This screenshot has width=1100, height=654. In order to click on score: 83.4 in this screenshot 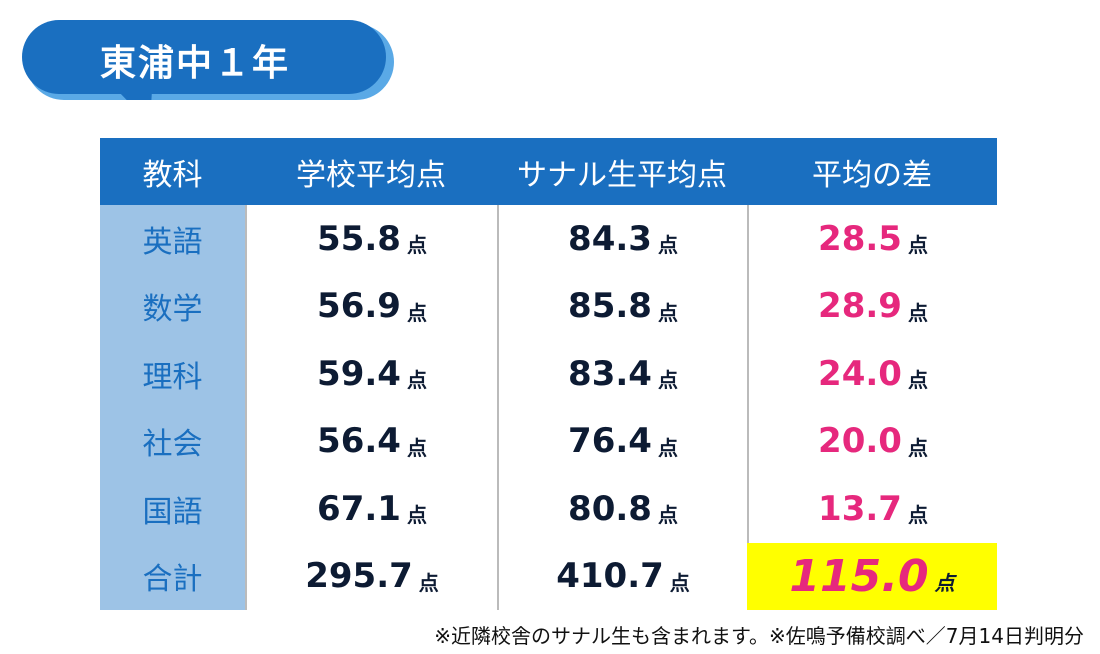, I will do `click(610, 373)`.